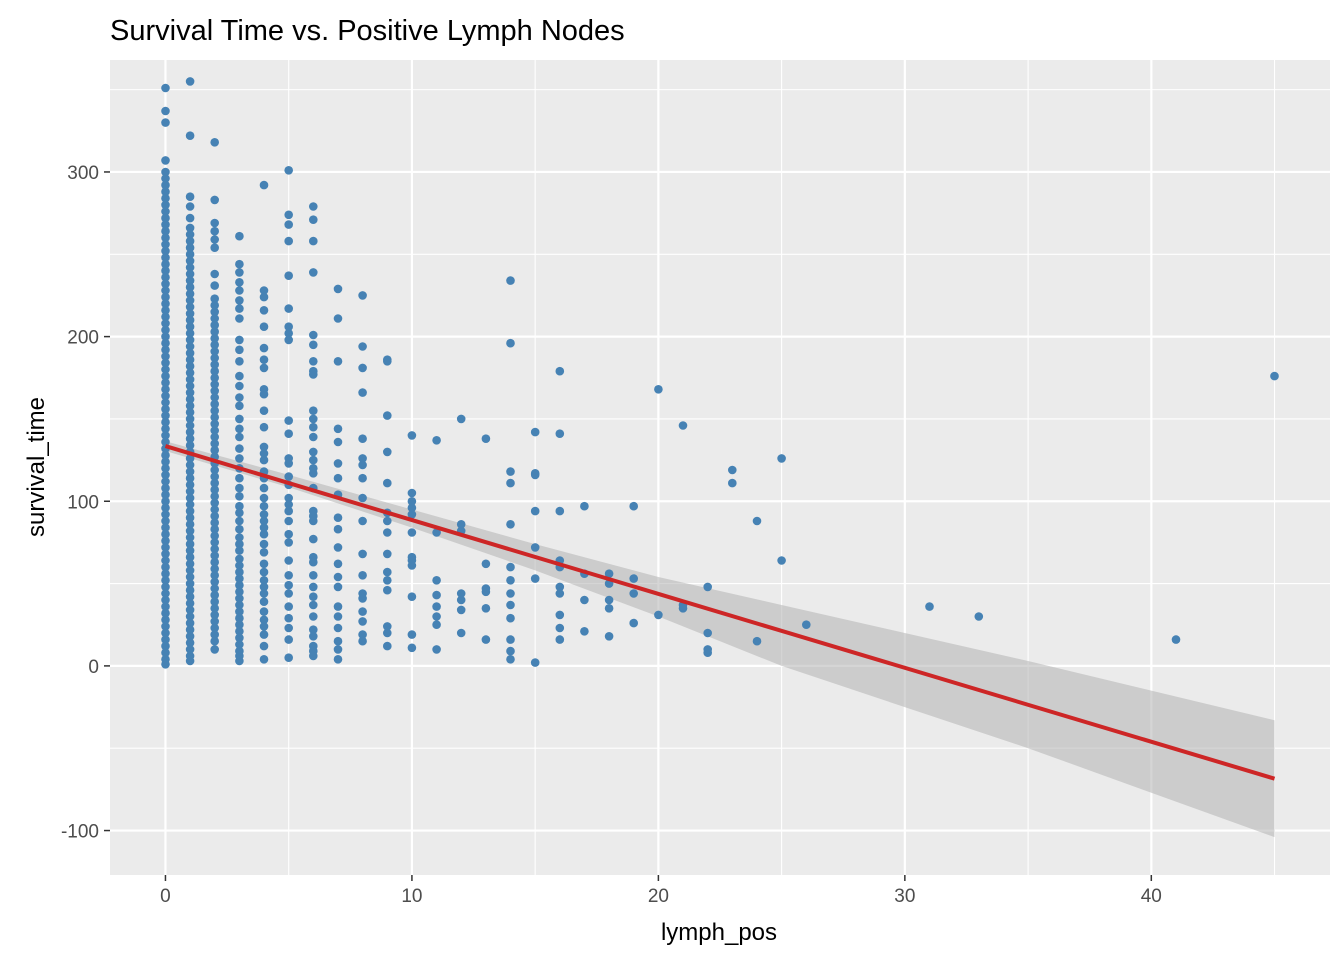 Image resolution: width=1344 pixels, height=960 pixels. What do you see at coordinates (83, 338) in the screenshot?
I see `y-tick-label: 200` at bounding box center [83, 338].